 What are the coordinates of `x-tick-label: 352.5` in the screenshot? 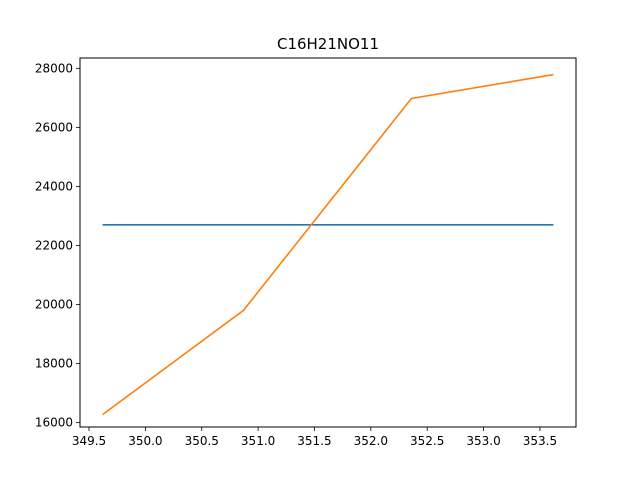 It's located at (427, 441).